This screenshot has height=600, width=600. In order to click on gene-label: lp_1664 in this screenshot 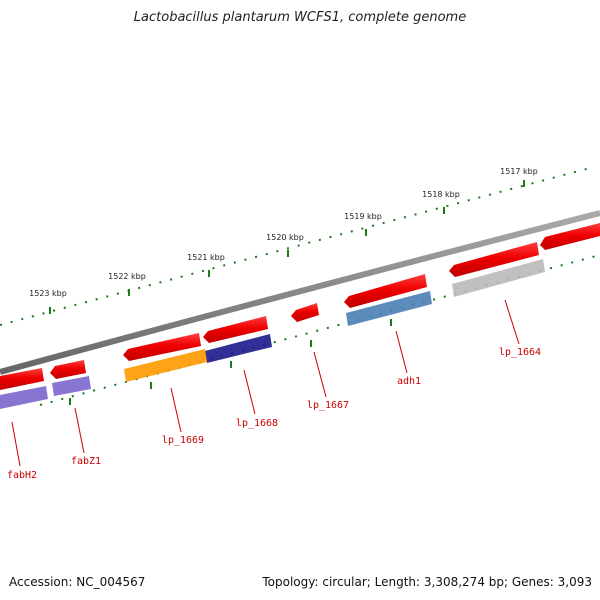, I will do `click(520, 352)`.